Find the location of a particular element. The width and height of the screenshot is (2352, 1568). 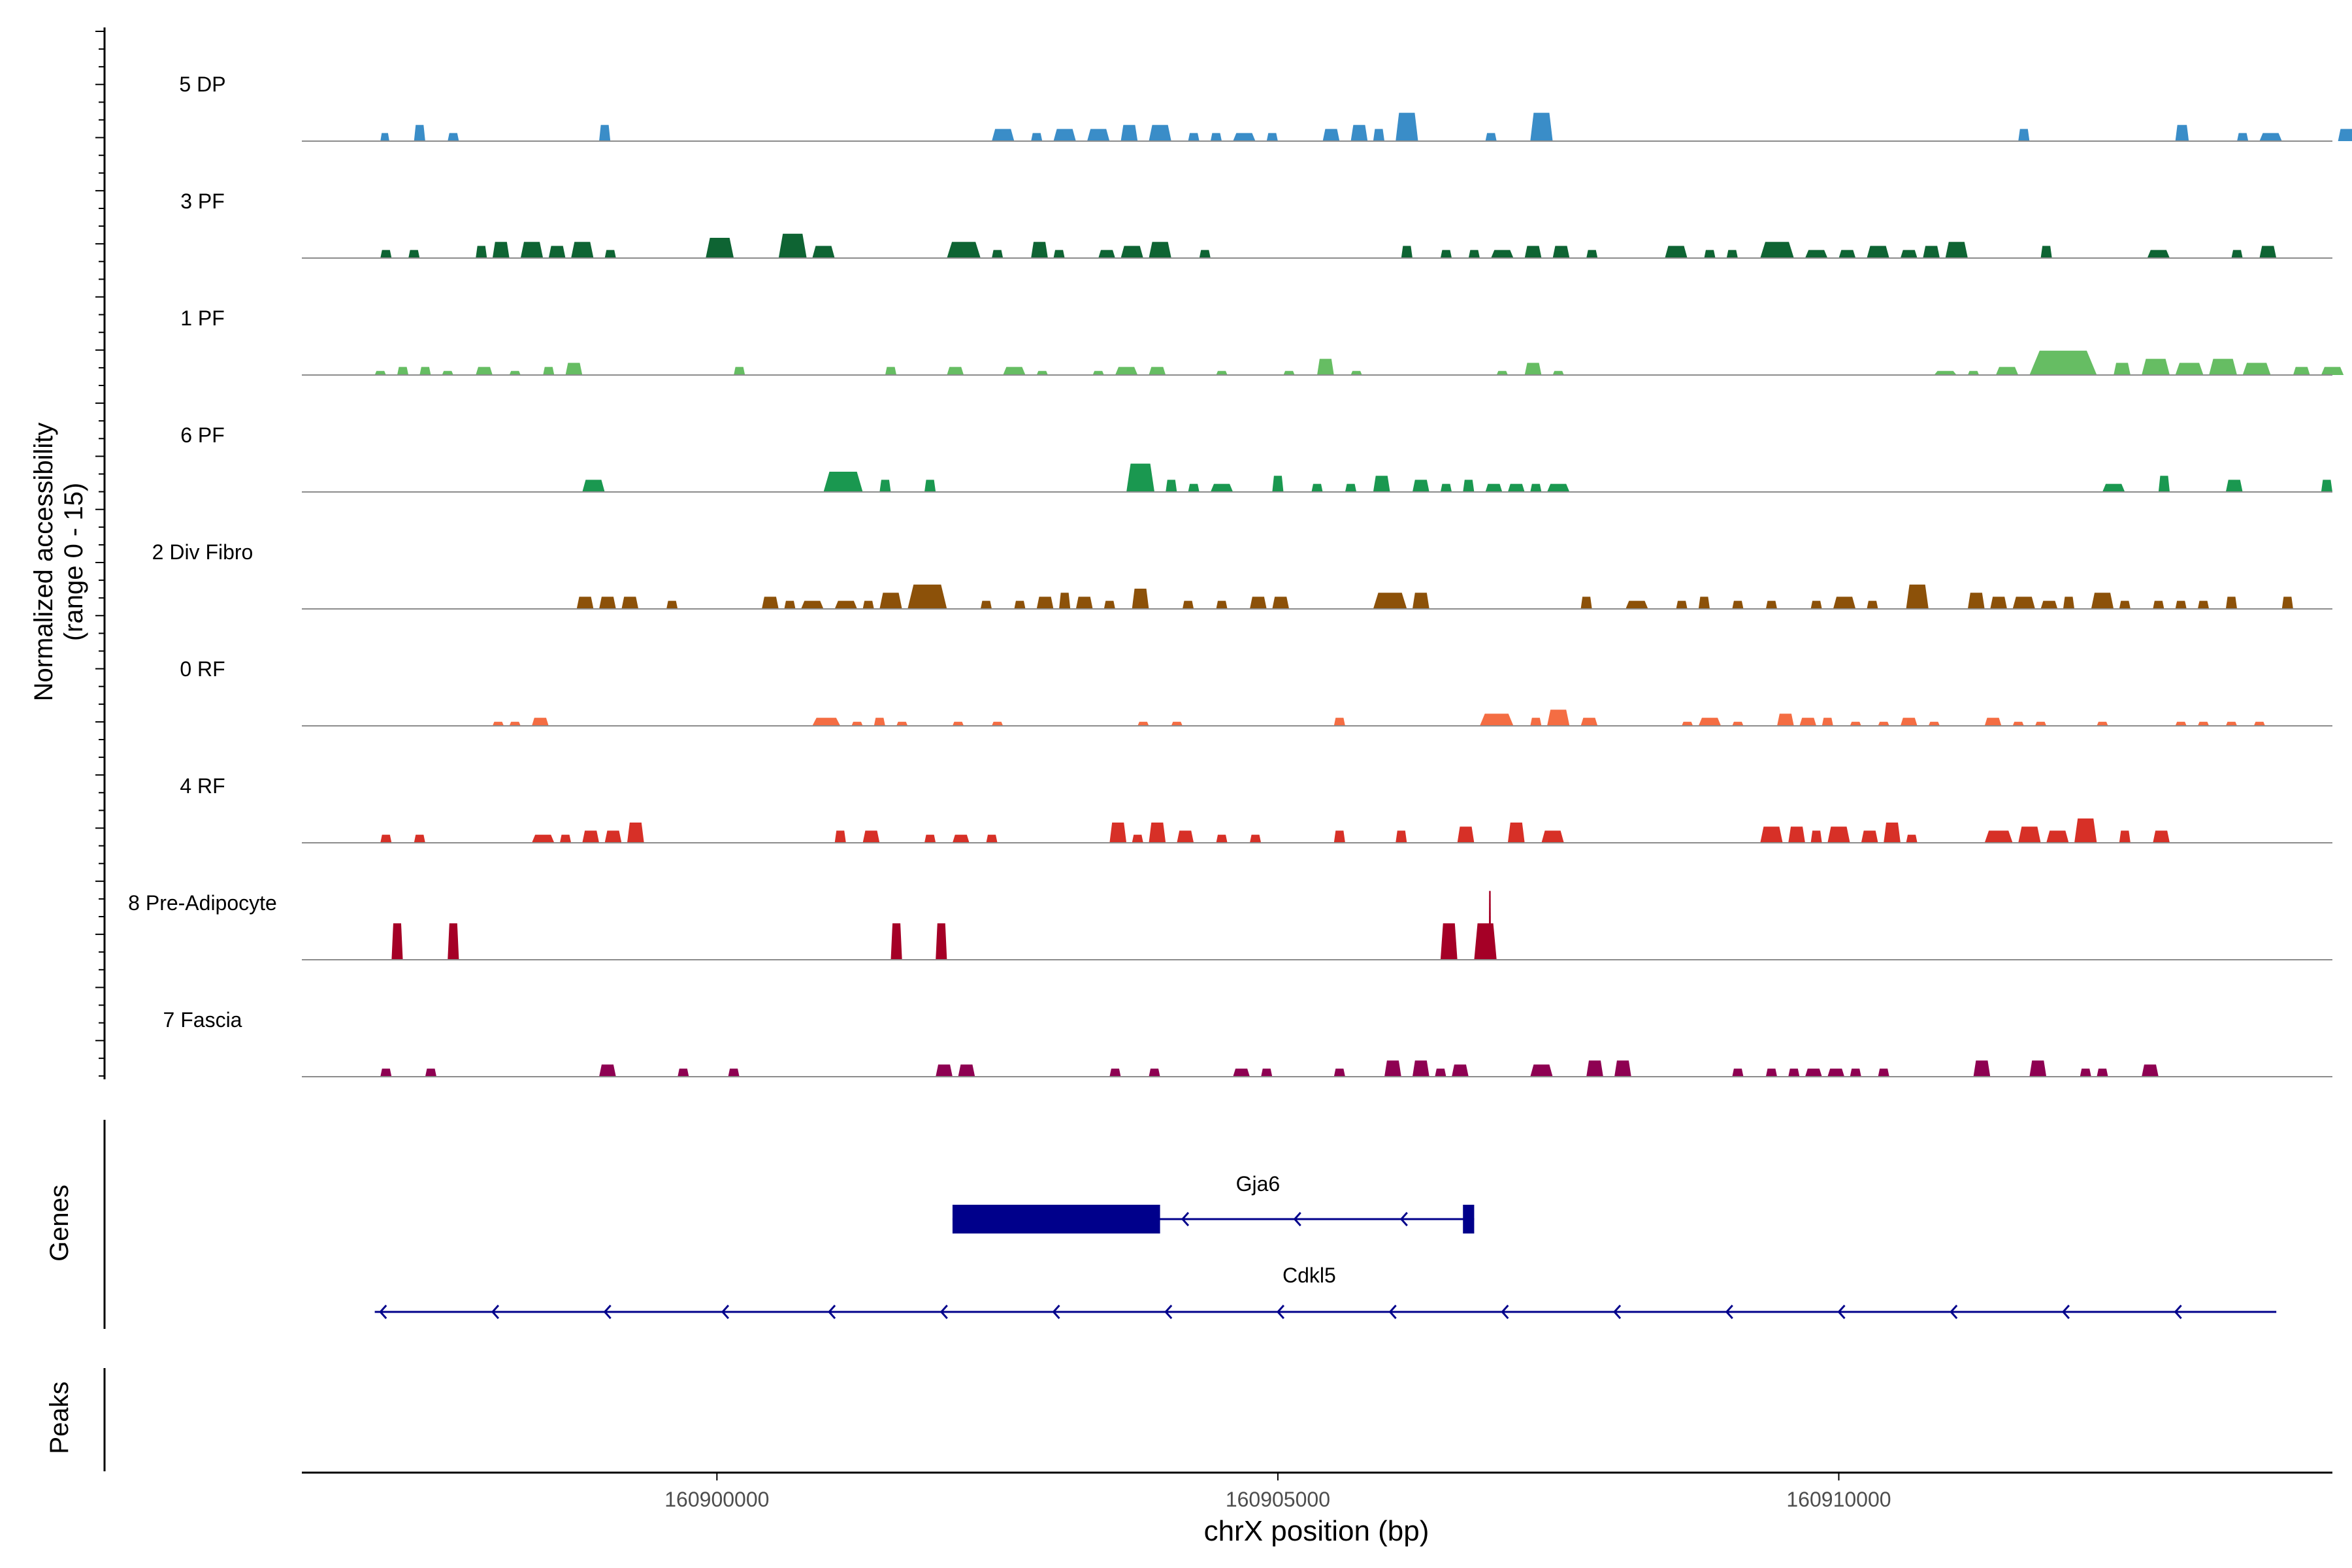

track-4-rf: 4 RF is located at coordinates (1256, 808).